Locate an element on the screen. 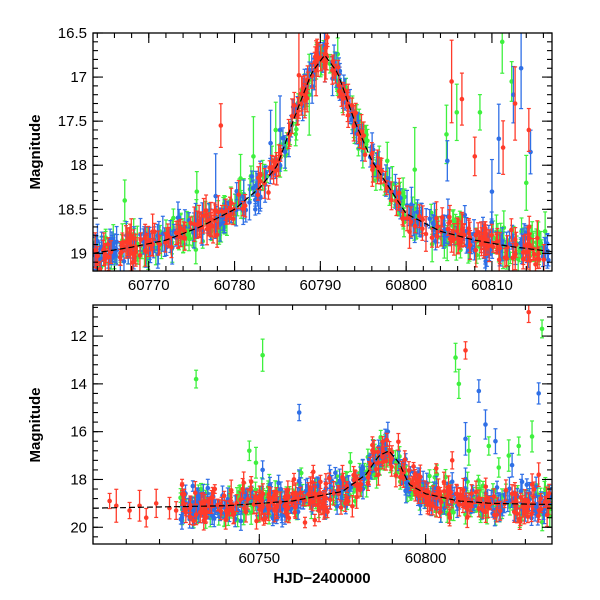  bottom-x-axis-title: HJD−2400000 is located at coordinates (321, 578).